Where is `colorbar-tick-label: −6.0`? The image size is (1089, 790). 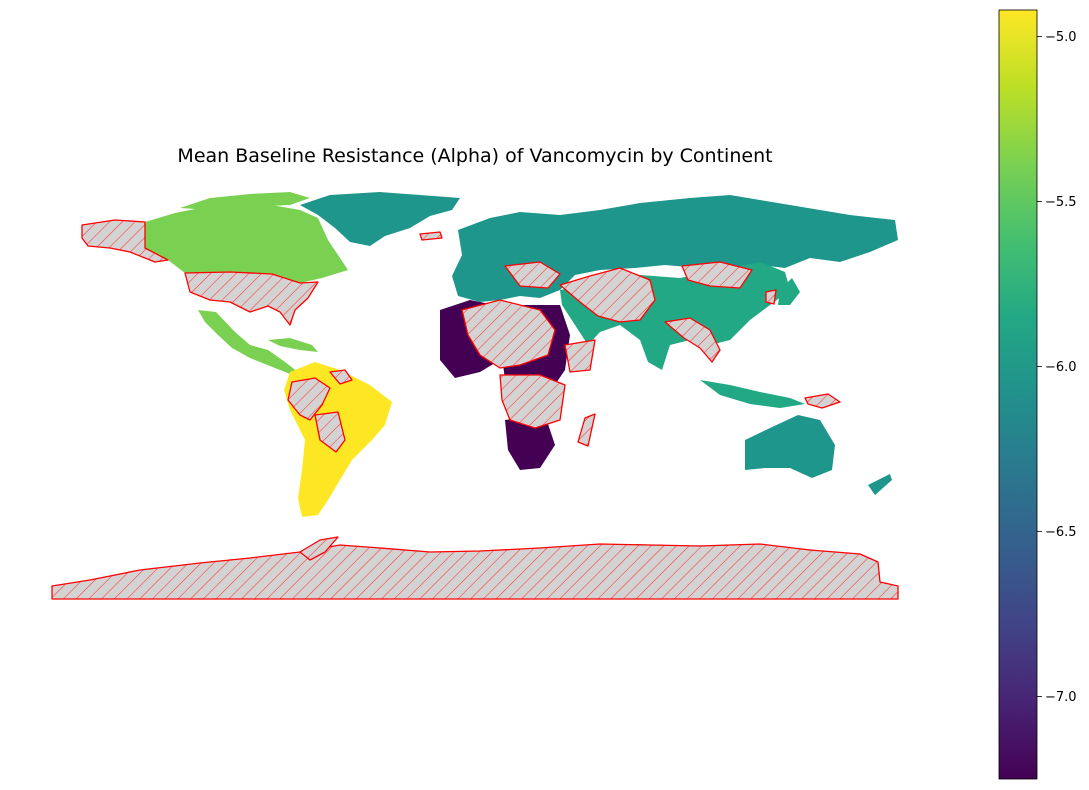 colorbar-tick-label: −6.0 is located at coordinates (1061, 367).